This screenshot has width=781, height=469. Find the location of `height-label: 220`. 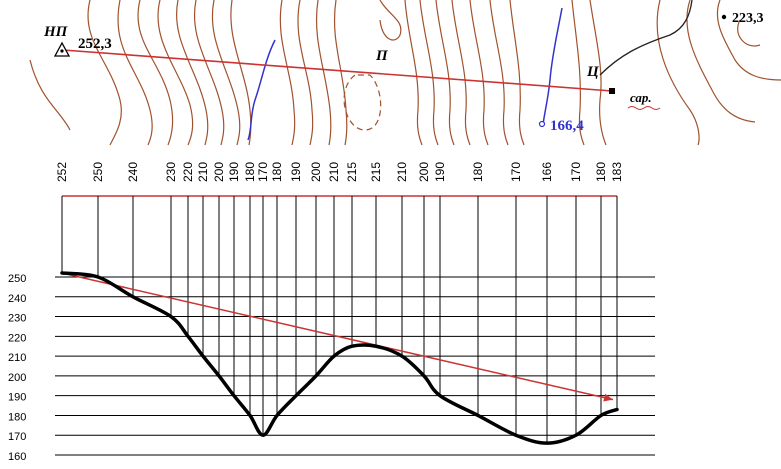

height-label: 220 is located at coordinates (188, 172).